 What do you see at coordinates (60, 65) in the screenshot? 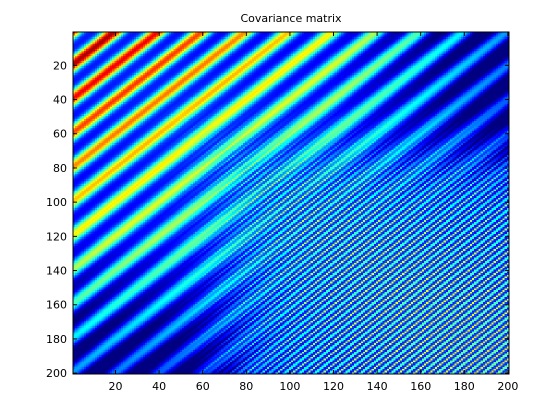
I see `y-tick-label: 20` at bounding box center [60, 65].